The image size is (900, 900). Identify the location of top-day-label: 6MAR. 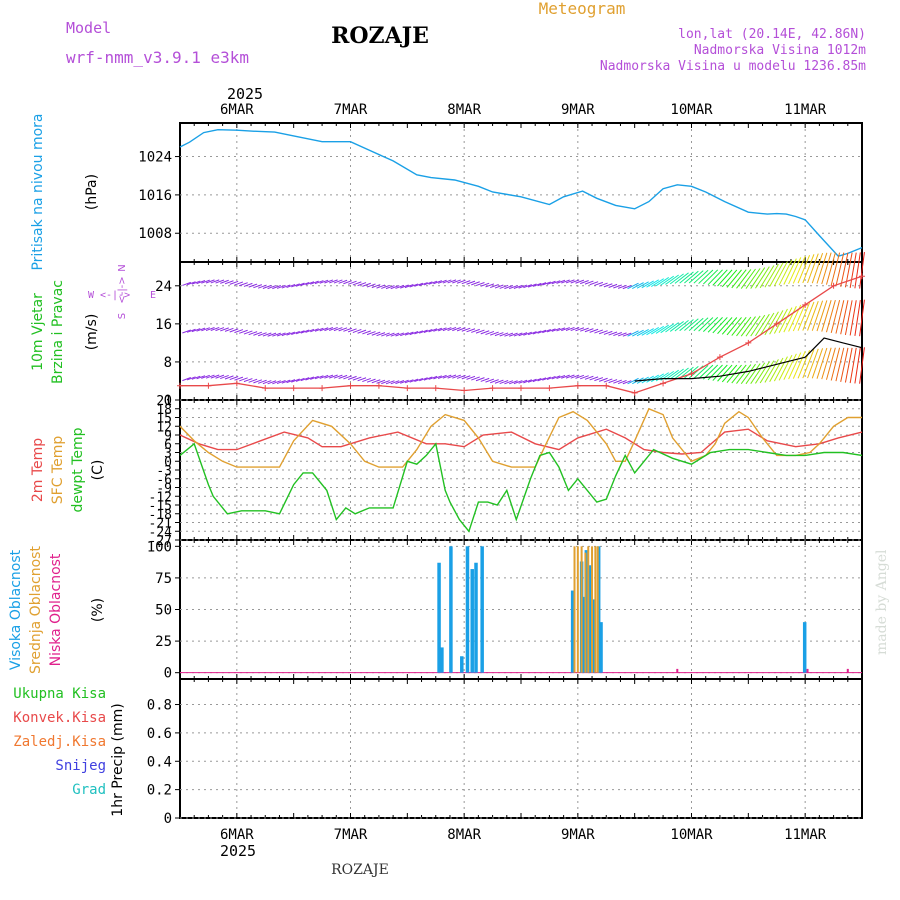
(237, 110).